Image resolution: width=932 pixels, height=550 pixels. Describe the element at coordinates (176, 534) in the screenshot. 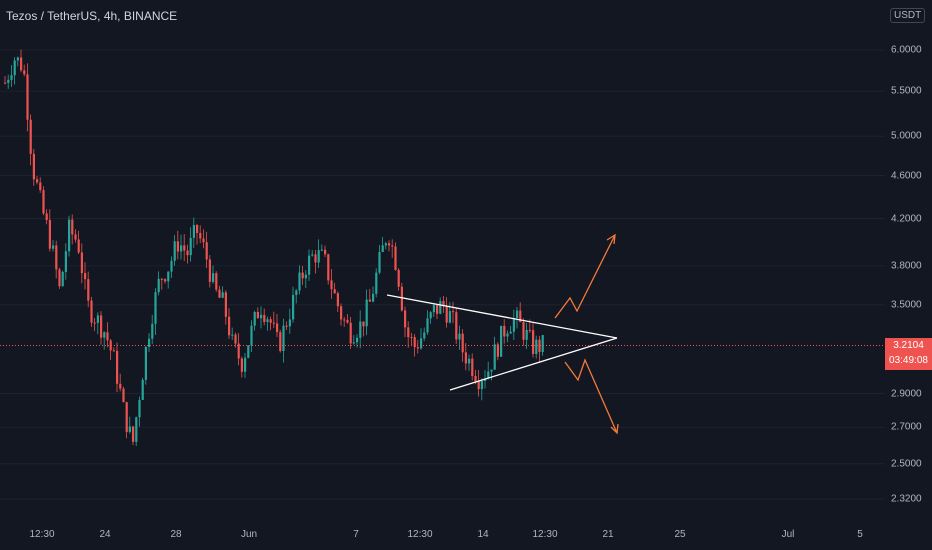

I see `time-tick-2: 28` at that location.